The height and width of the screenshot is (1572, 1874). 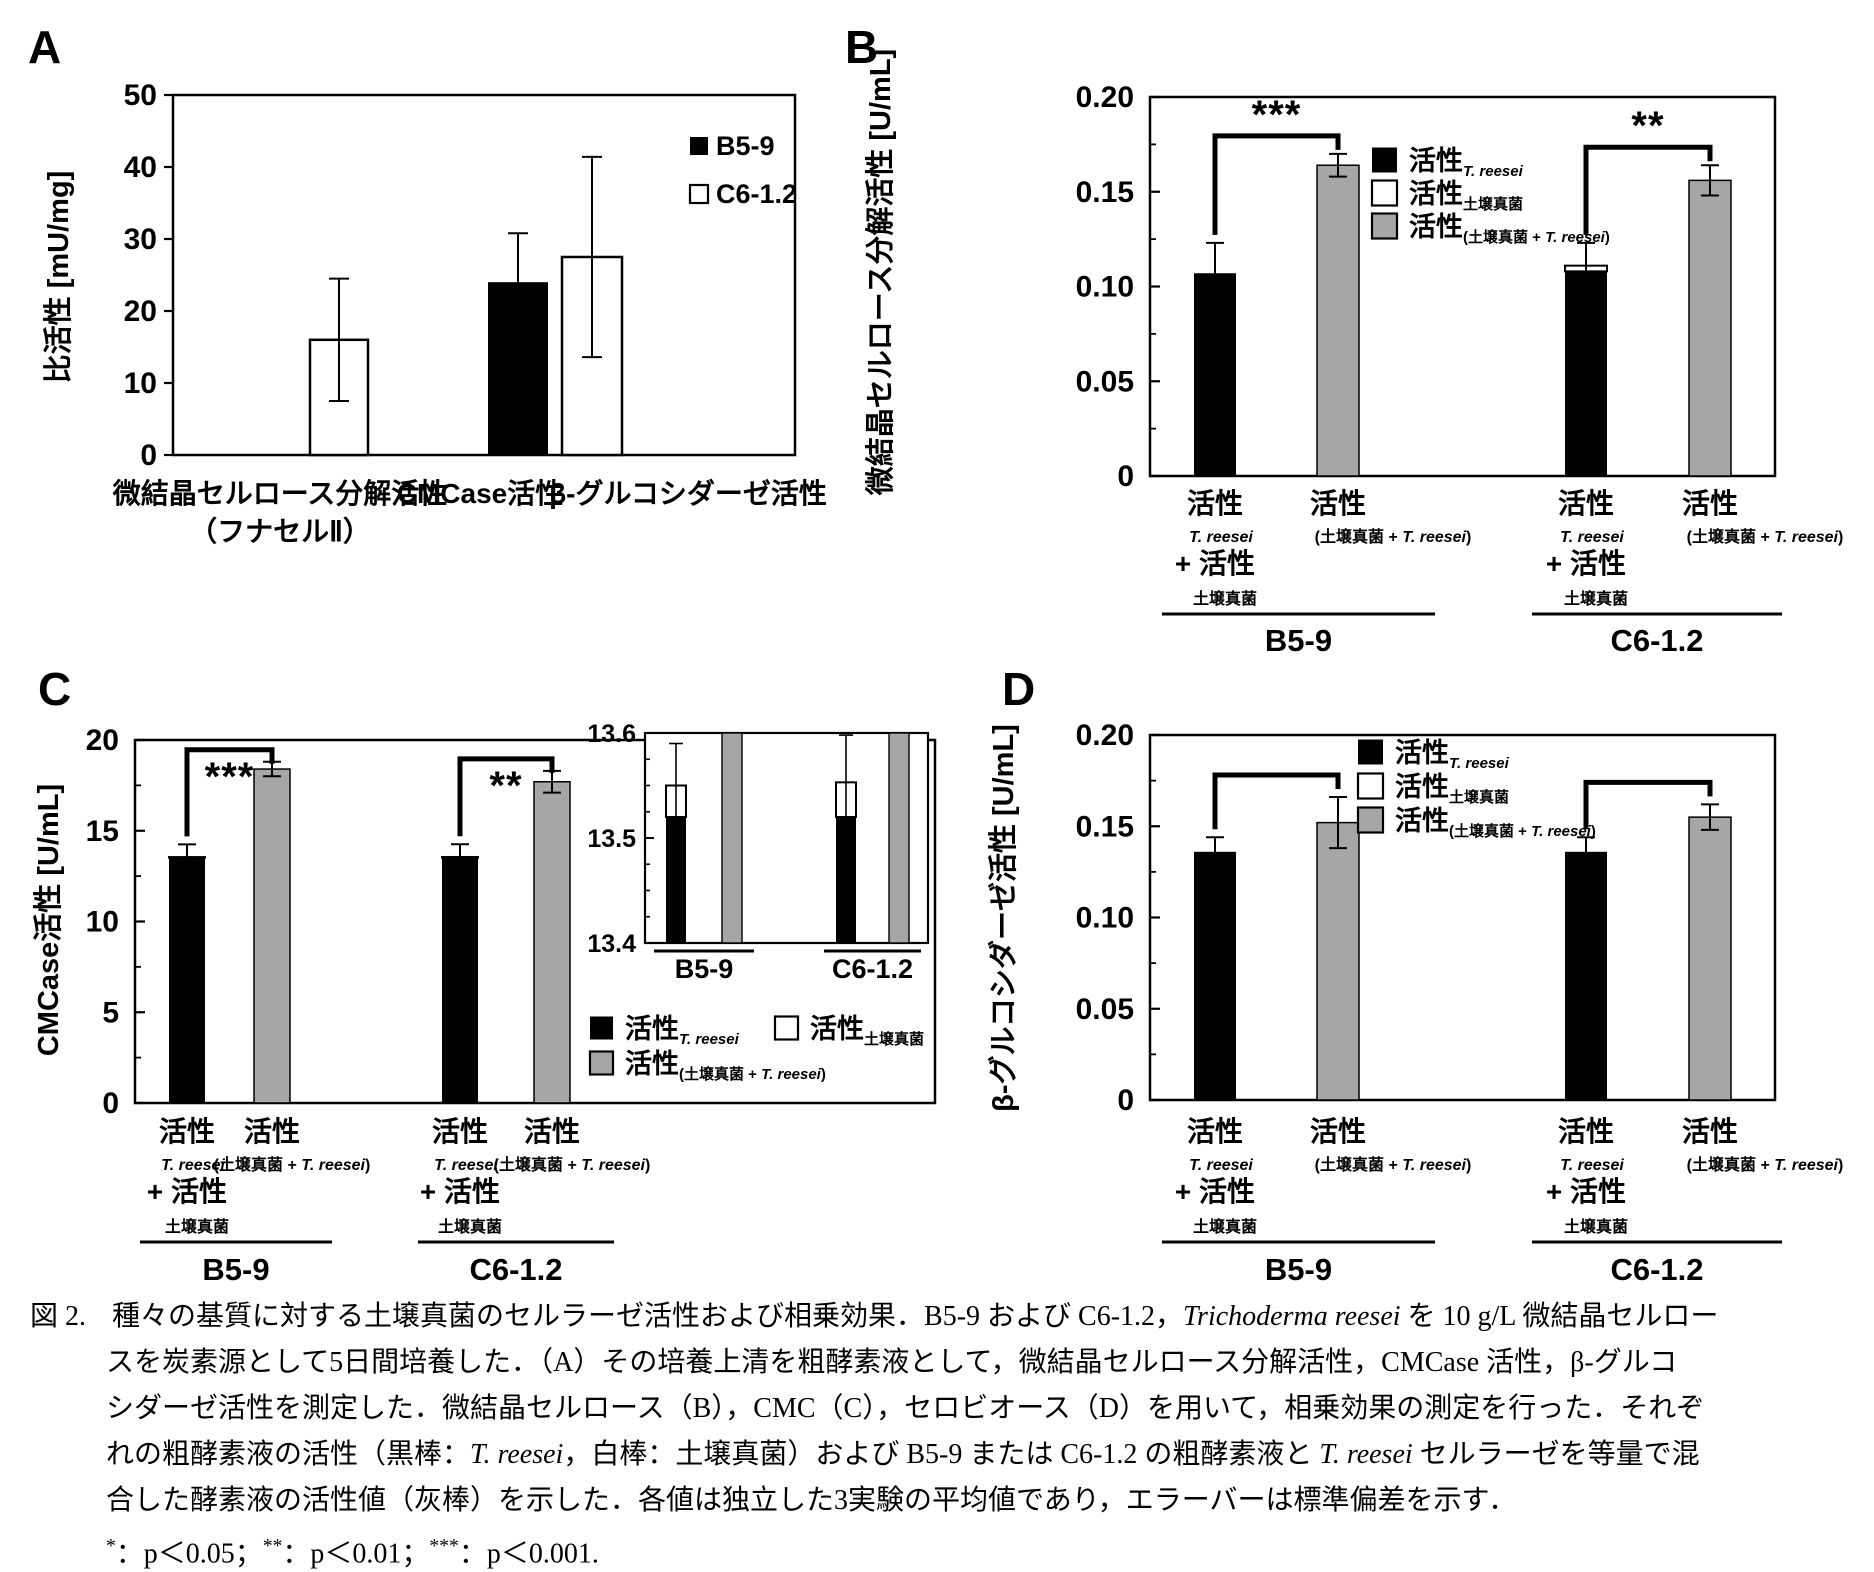 I want to click on panel-D-sig-bracket-C6-1.2, so click(x=1648, y=804).